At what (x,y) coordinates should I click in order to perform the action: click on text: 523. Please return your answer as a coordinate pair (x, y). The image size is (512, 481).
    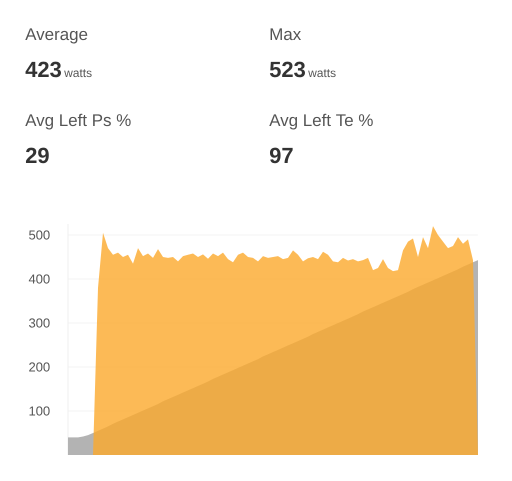
    Looking at the image, I should click on (287, 70).